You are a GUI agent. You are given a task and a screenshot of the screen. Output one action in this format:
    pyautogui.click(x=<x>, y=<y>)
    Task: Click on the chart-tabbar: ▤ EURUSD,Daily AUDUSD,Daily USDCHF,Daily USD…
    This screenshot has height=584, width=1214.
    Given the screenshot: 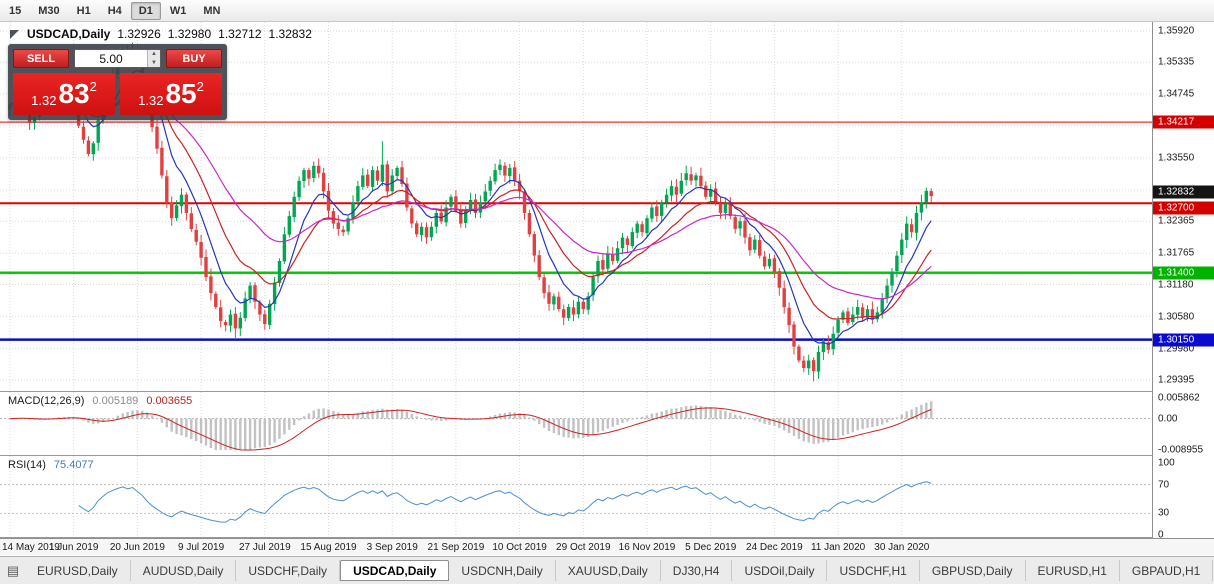 What is the action you would take?
    pyautogui.click(x=607, y=570)
    